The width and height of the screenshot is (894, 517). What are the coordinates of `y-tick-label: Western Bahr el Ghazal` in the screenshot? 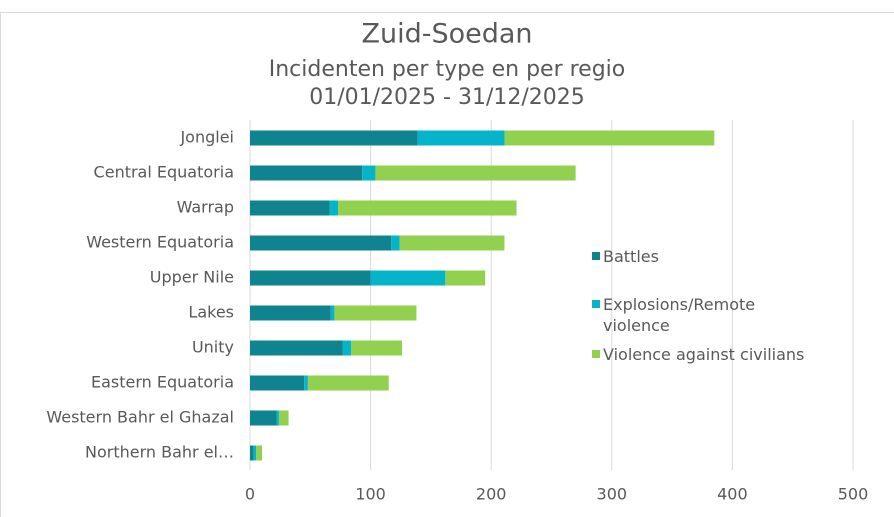 It's located at (140, 417).